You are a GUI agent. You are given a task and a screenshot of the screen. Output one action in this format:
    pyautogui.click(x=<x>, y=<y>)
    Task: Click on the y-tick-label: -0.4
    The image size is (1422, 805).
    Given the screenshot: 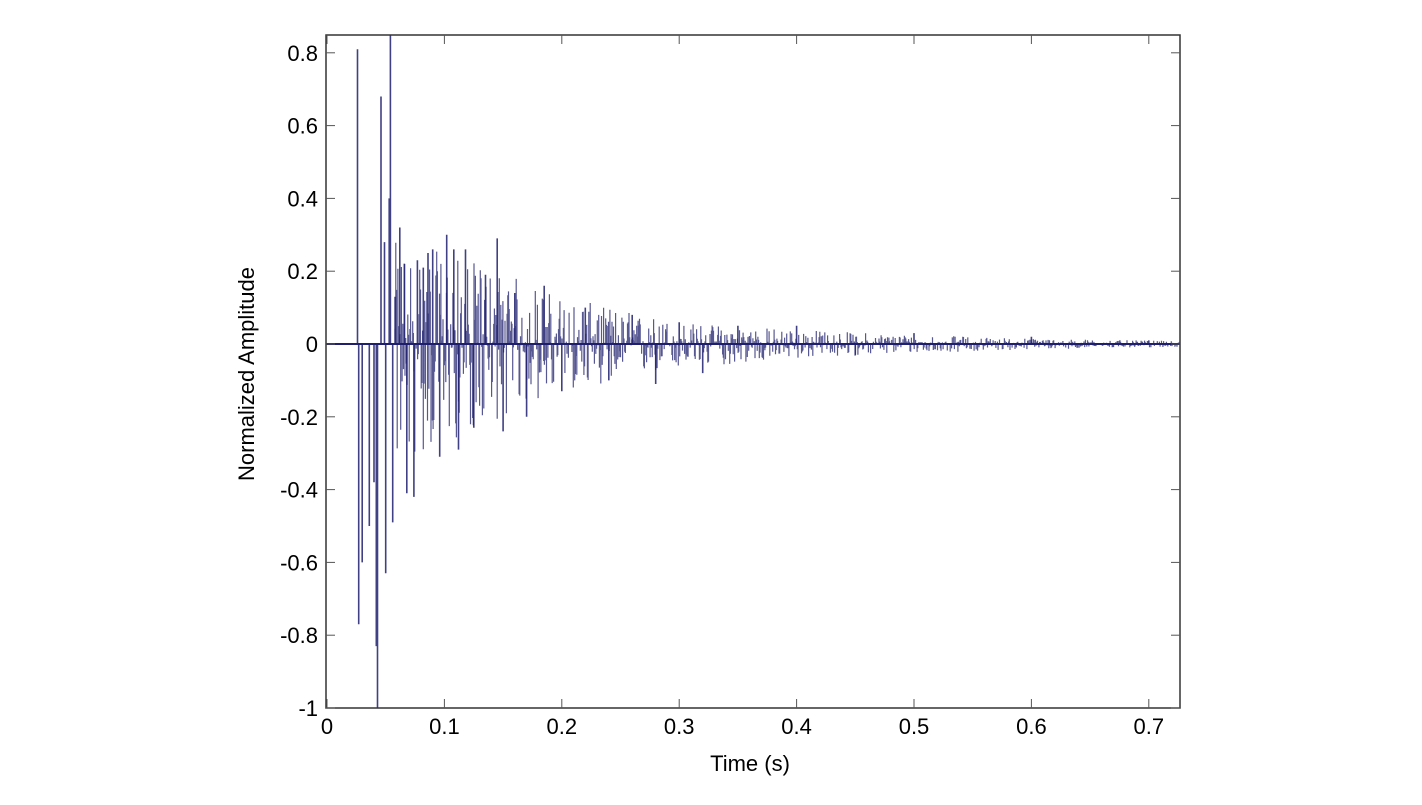 What is the action you would take?
    pyautogui.click(x=299, y=490)
    